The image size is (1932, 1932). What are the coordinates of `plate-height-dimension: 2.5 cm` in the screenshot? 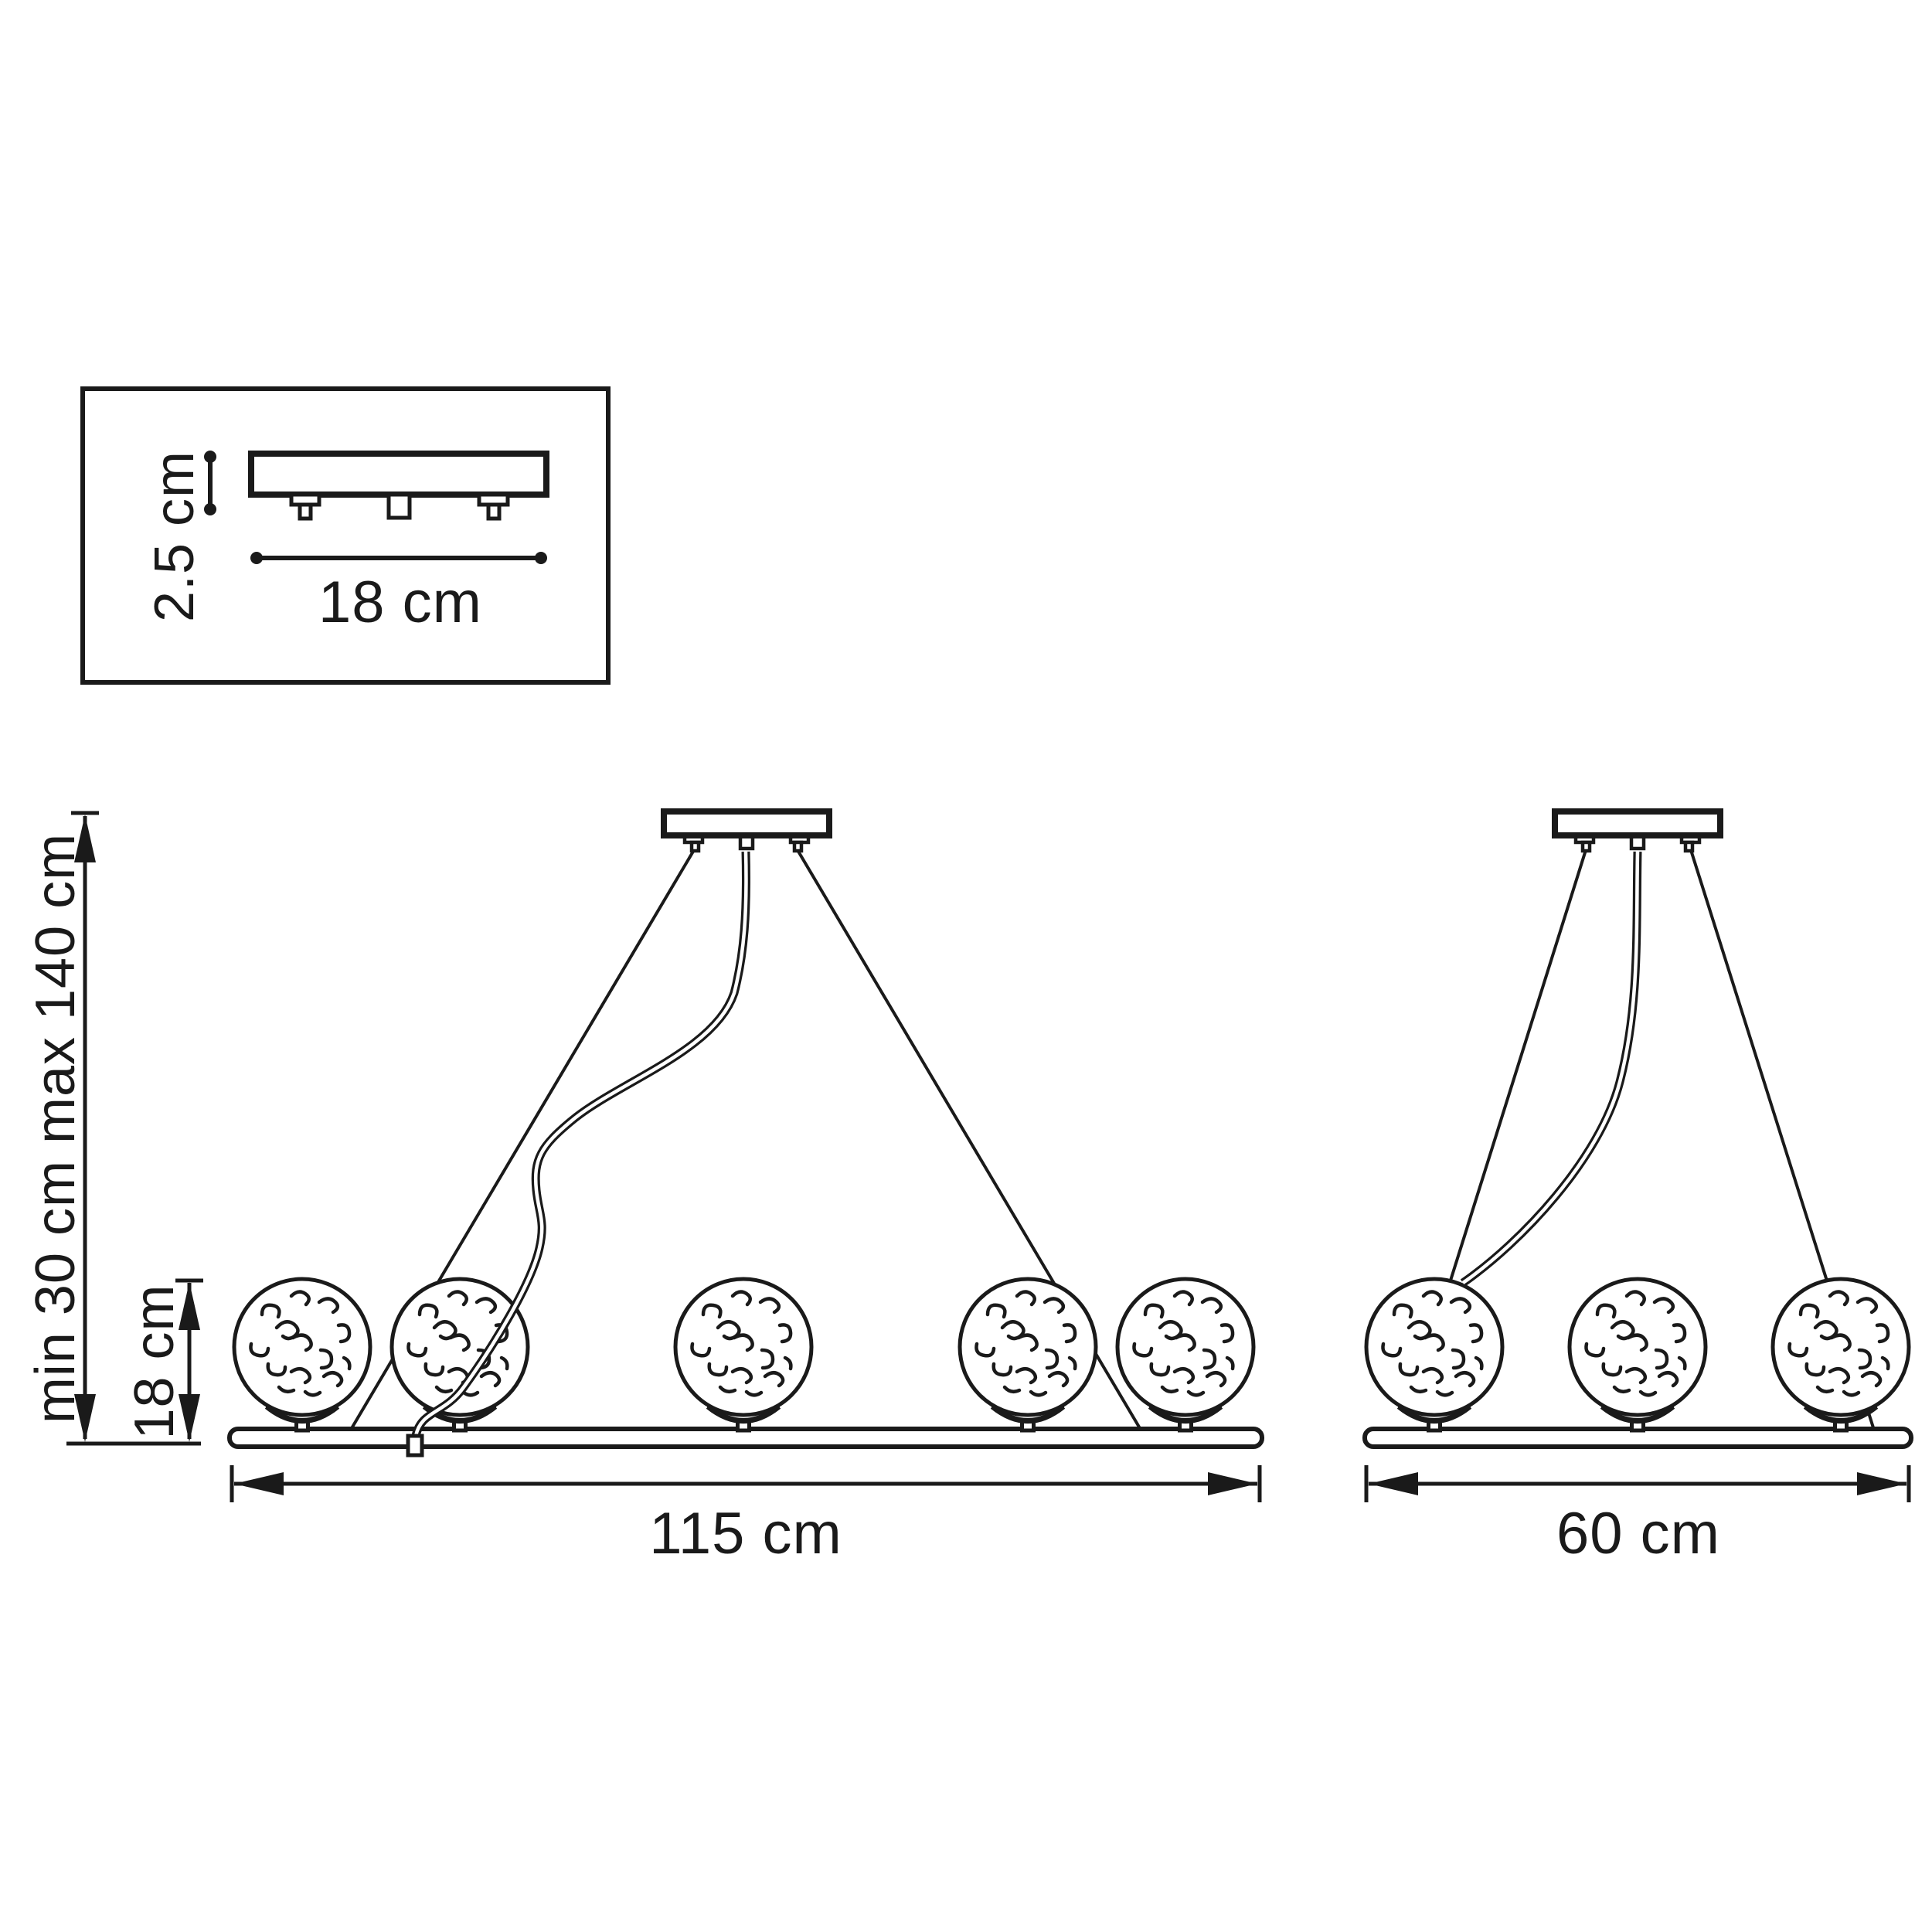 It's located at (180, 536).